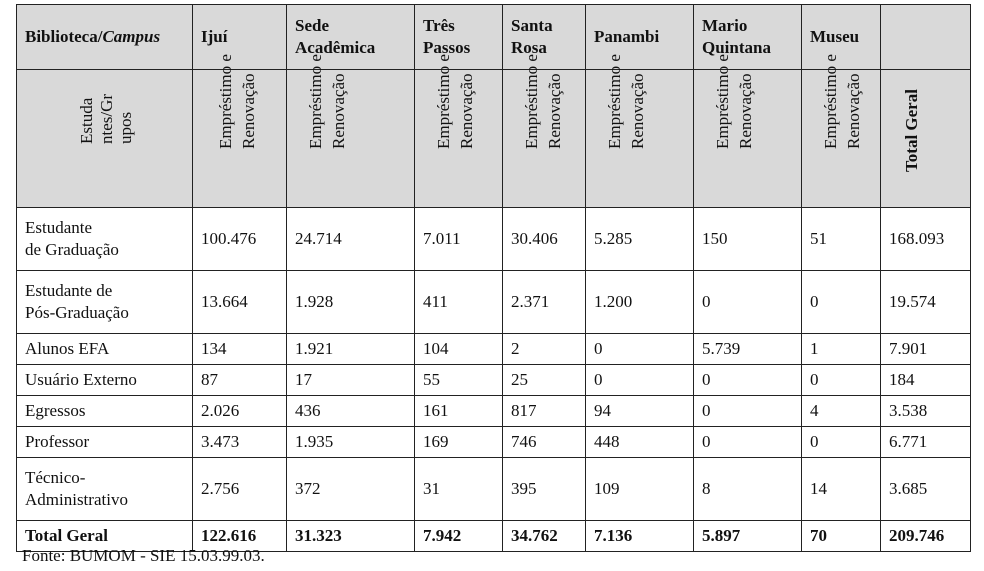 The width and height of the screenshot is (984, 571). I want to click on campus-header: Sede Acadêmica, so click(350, 37).